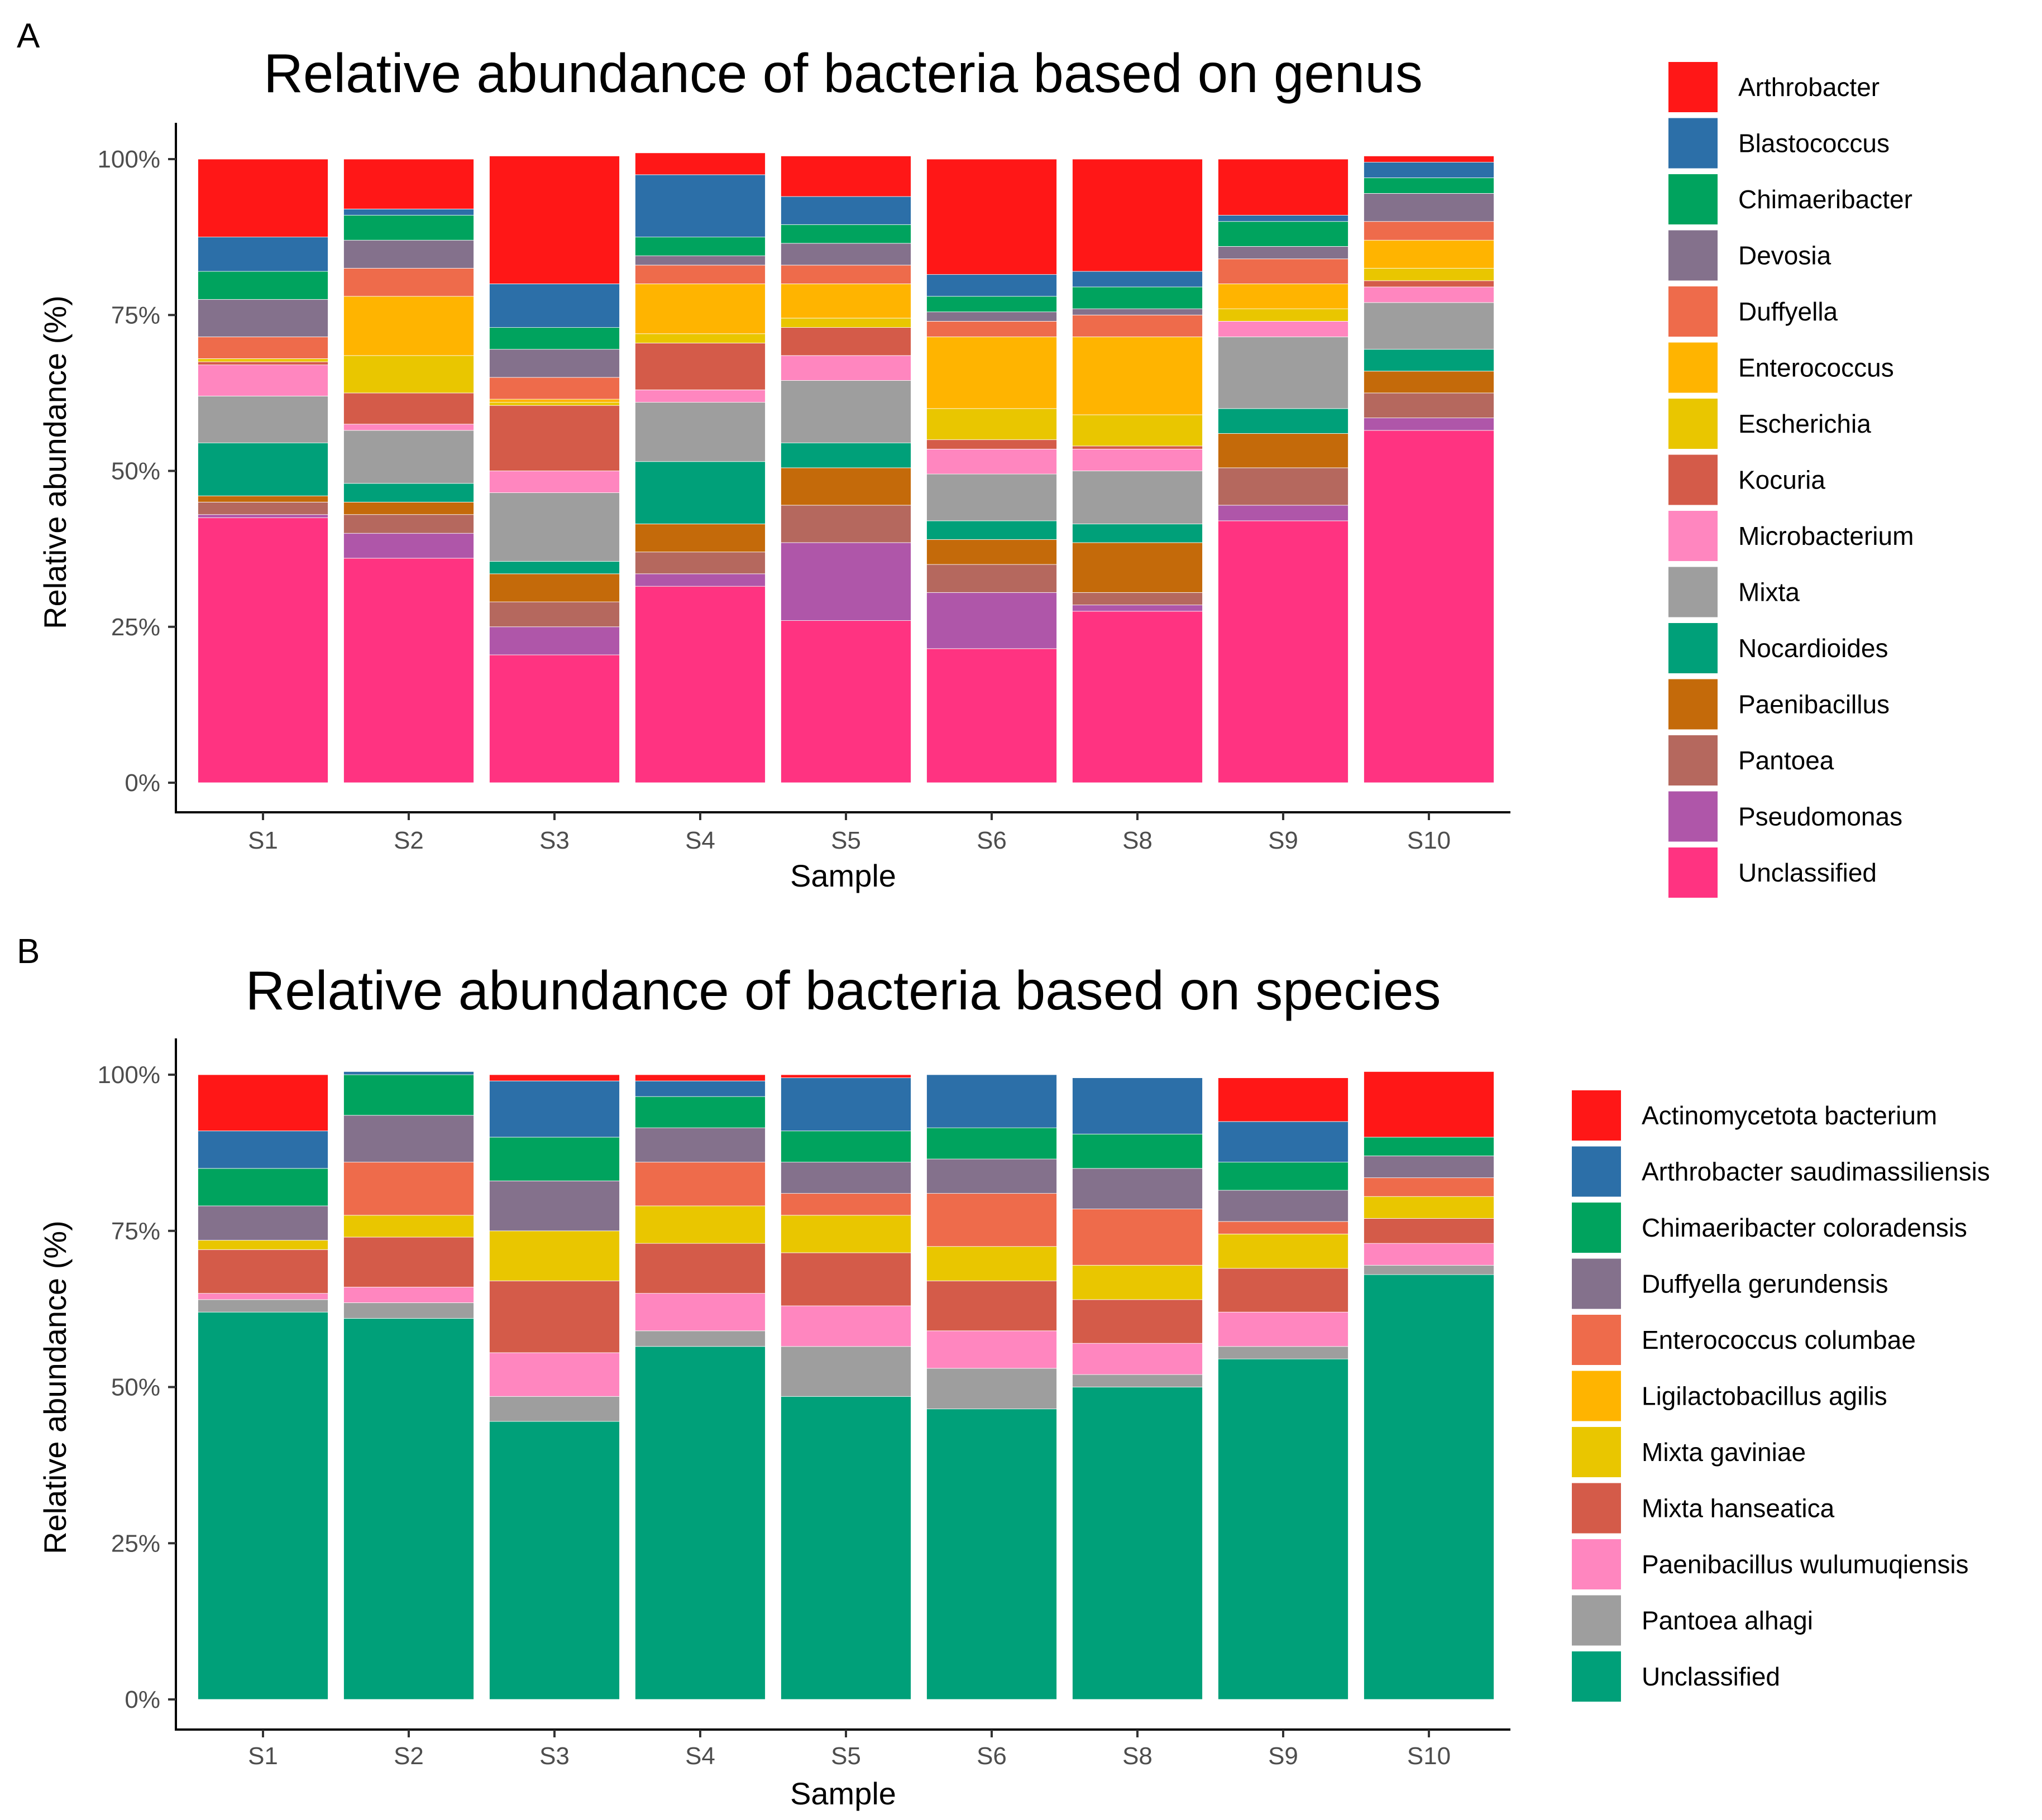 The height and width of the screenshot is (1820, 2042). I want to click on bar-segment-s5-kocuria, so click(846, 342).